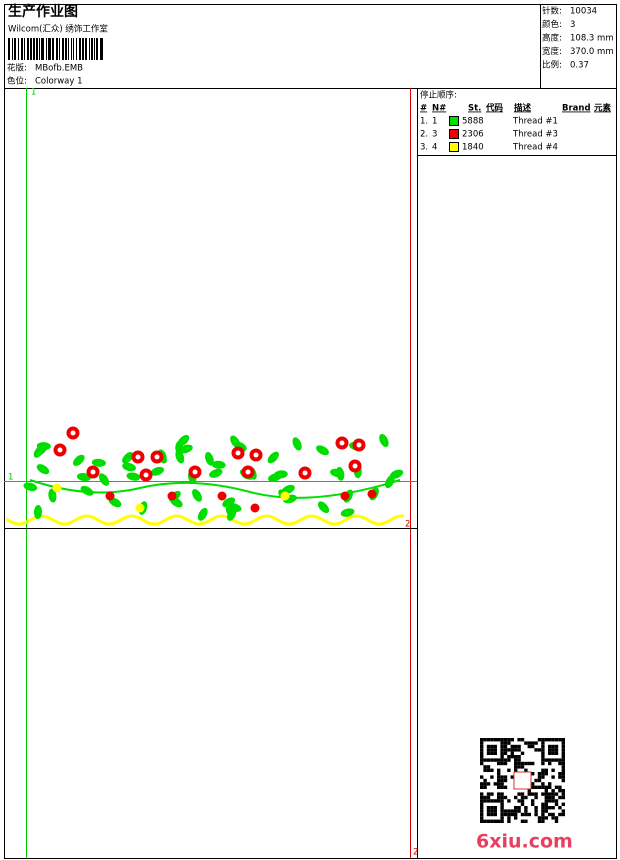 This screenshot has height=860, width=620. Describe the element at coordinates (552, 51) in the screenshot. I see `info-label: 宽度:` at that location.